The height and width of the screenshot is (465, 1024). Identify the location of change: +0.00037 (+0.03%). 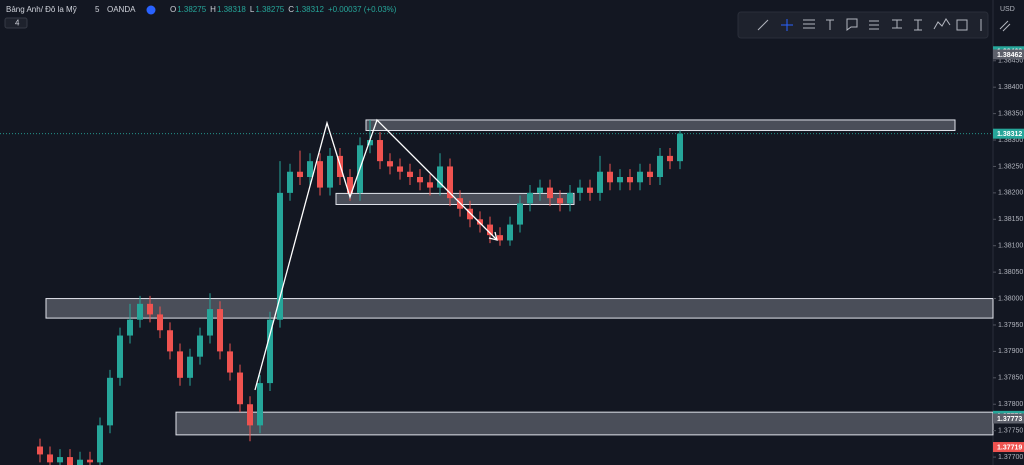
(362, 9).